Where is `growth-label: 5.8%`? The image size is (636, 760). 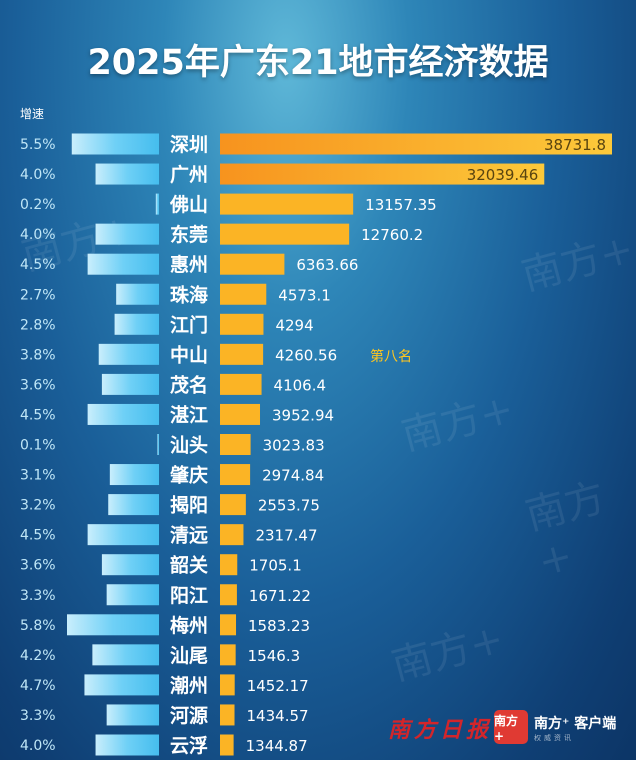 growth-label: 5.8% is located at coordinates (38, 626).